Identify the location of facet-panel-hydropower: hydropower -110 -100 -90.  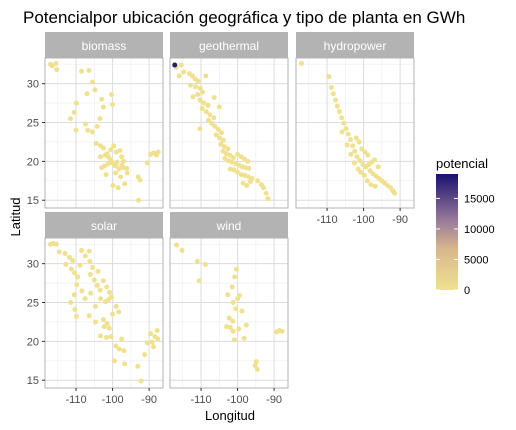
(355, 129).